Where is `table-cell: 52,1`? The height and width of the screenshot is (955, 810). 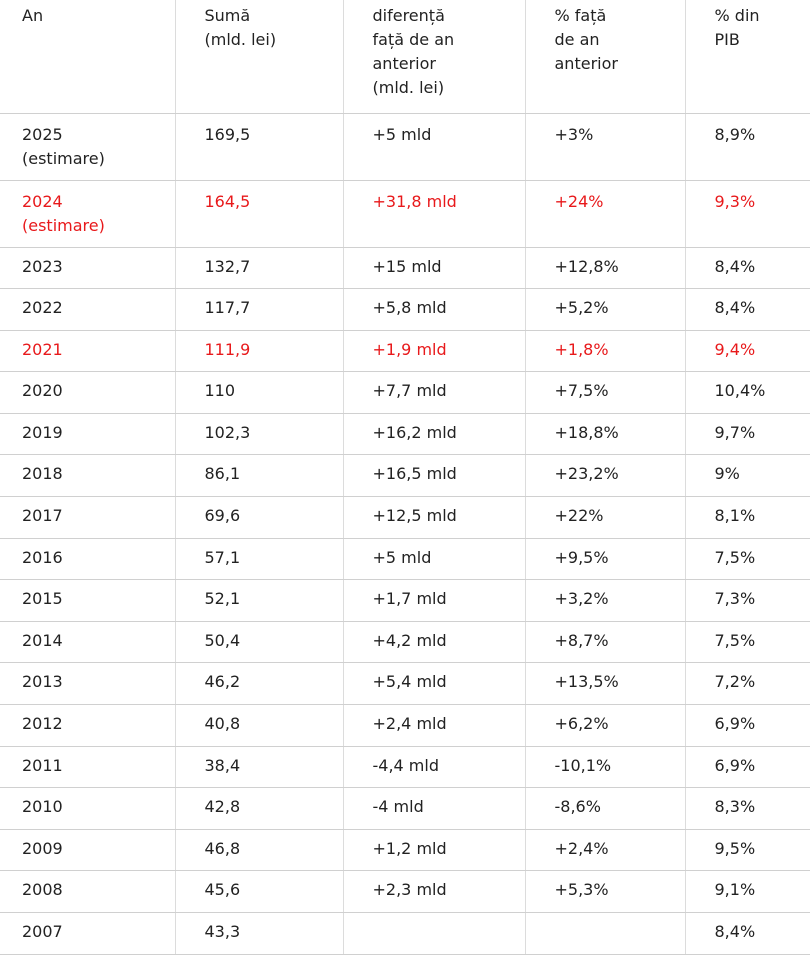 table-cell: 52,1 is located at coordinates (258, 600).